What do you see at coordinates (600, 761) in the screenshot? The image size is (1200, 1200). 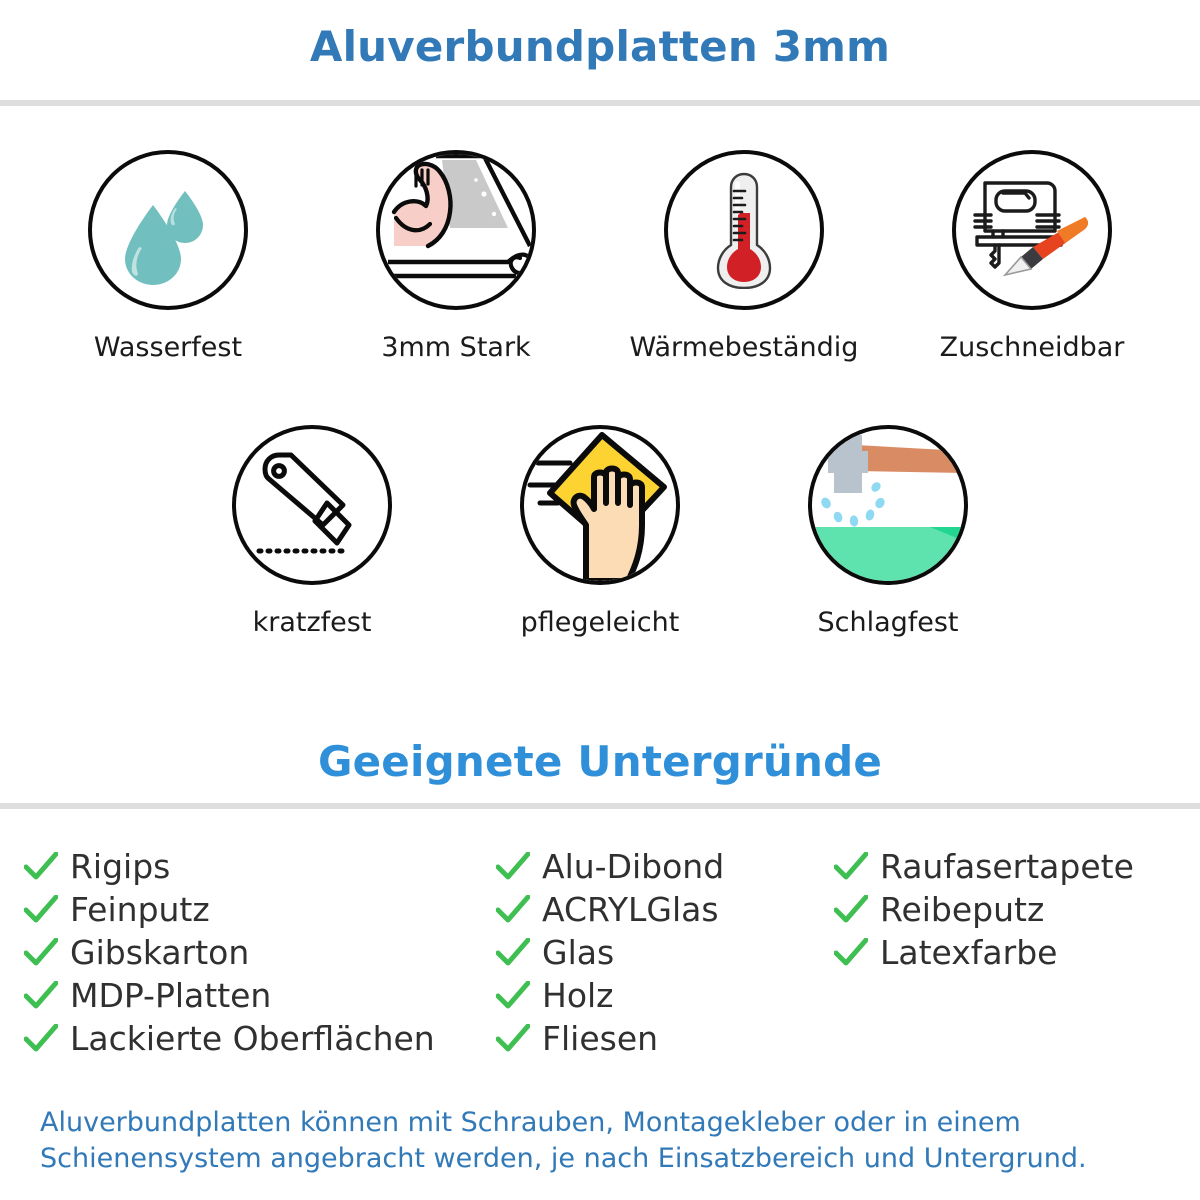 I see `section-title-untergruende: Geeignete Untergründe` at bounding box center [600, 761].